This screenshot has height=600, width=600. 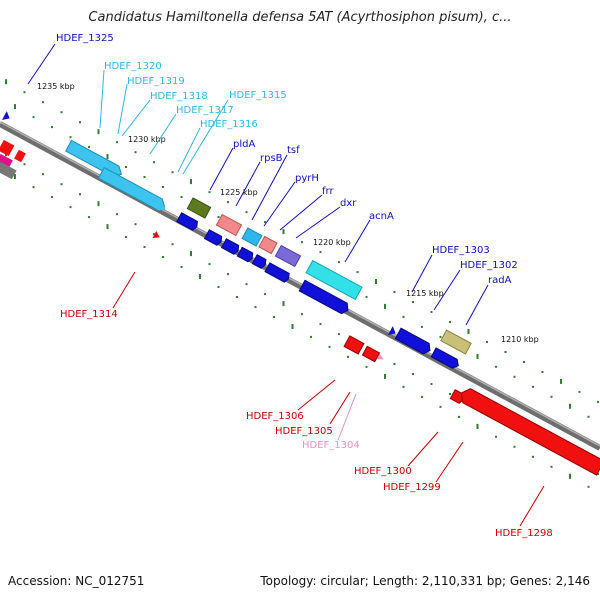 I want to click on kbp-mark-1220: 1220 kbp, so click(x=332, y=242).